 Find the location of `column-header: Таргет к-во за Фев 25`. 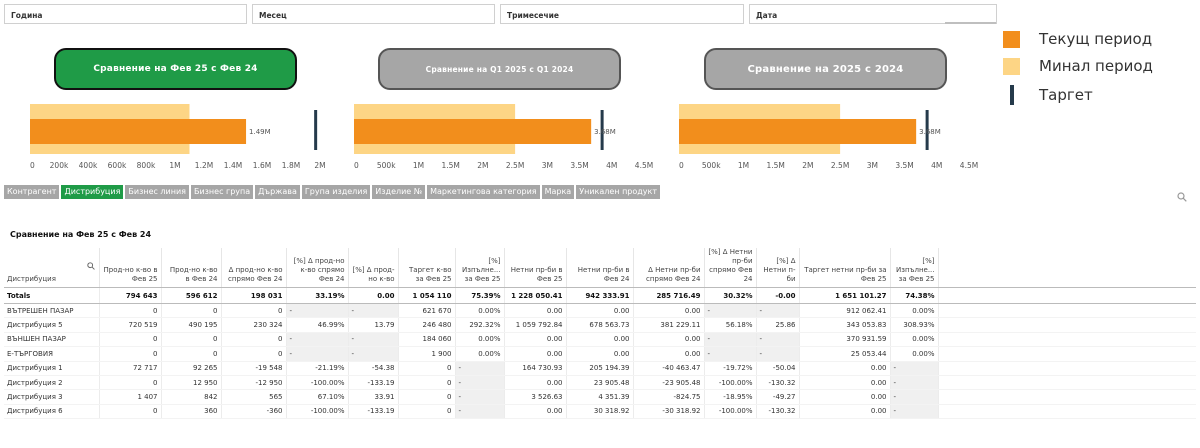

column-header: Таргет к-во за Фев 25 is located at coordinates (427, 268).